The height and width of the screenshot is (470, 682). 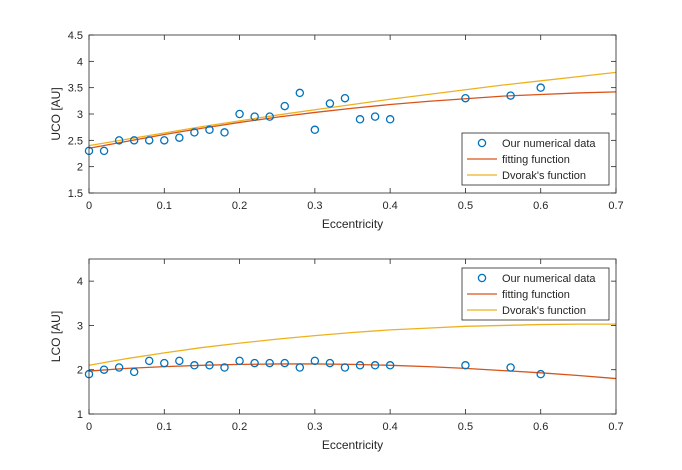 I want to click on y-axis-label: LCO [AU], so click(x=56, y=336).